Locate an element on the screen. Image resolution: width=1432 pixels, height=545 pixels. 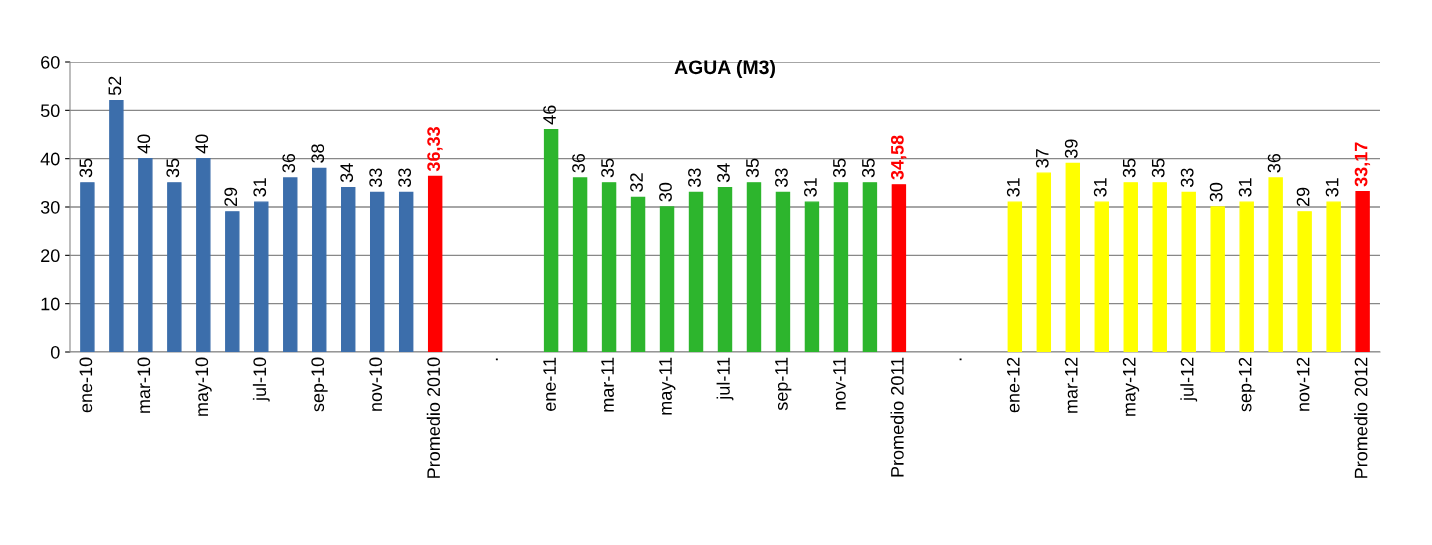
x-tick-label: nov-12 is located at coordinates (1303, 384).